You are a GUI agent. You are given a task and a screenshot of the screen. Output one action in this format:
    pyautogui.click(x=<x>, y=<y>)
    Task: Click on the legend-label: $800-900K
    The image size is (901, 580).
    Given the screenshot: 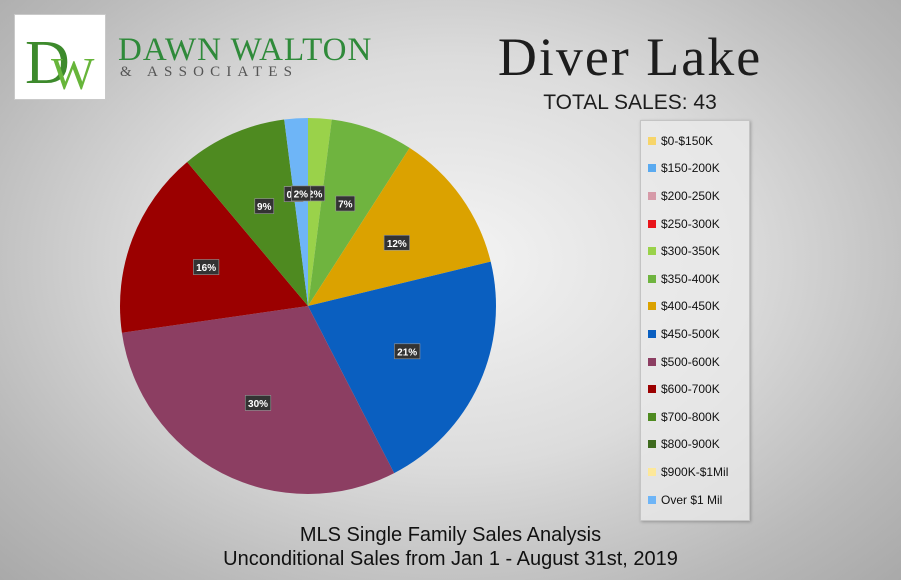 What is the action you would take?
    pyautogui.click(x=690, y=444)
    